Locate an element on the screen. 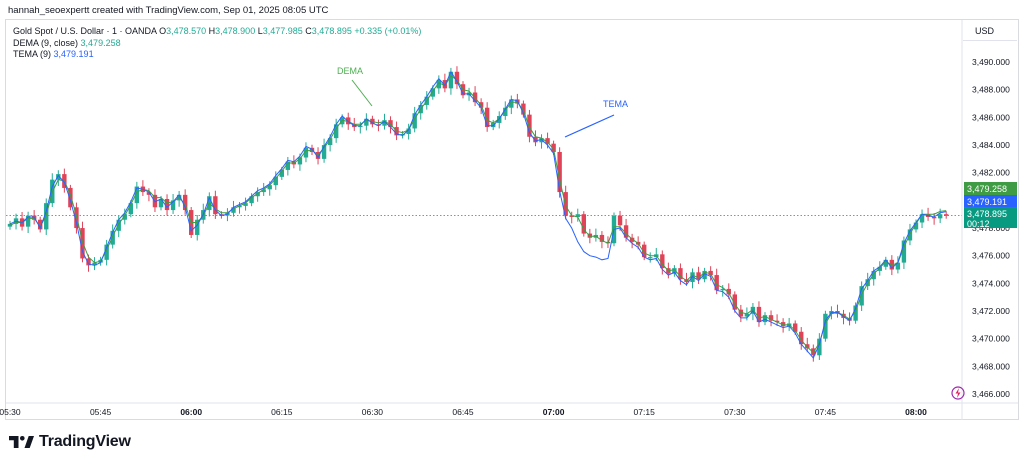 The image size is (1024, 465). y-tick-label: 3,474.000 is located at coordinates (991, 283).